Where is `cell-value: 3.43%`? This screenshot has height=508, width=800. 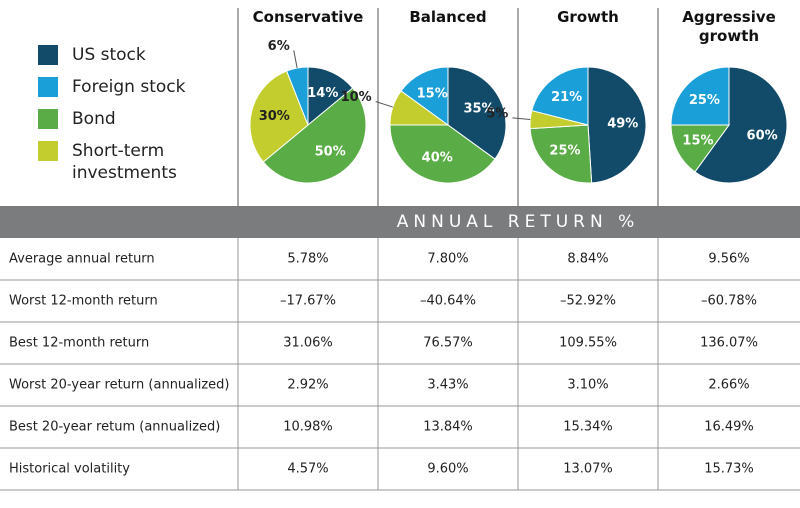
cell-value: 3.43% is located at coordinates (447, 385).